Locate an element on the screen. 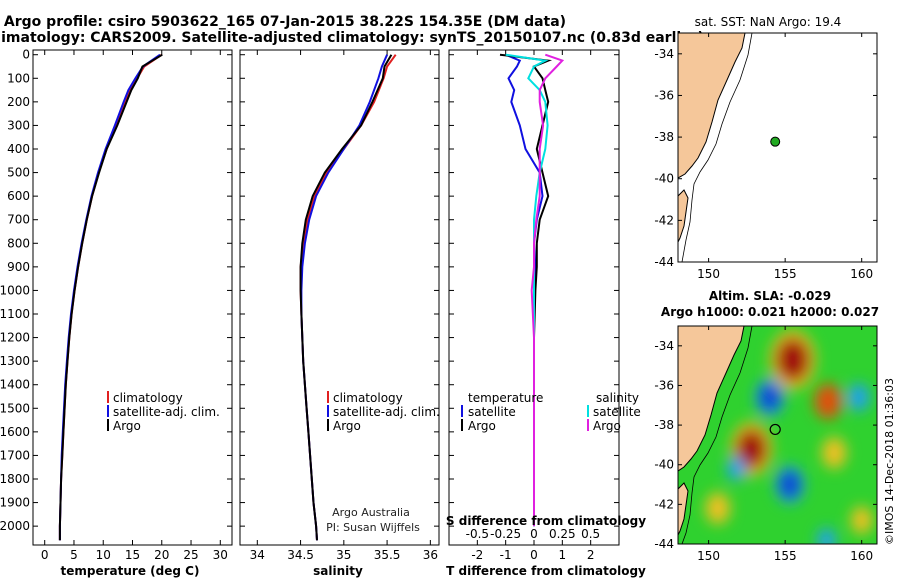  coastline-land is located at coordinates (712, 106).